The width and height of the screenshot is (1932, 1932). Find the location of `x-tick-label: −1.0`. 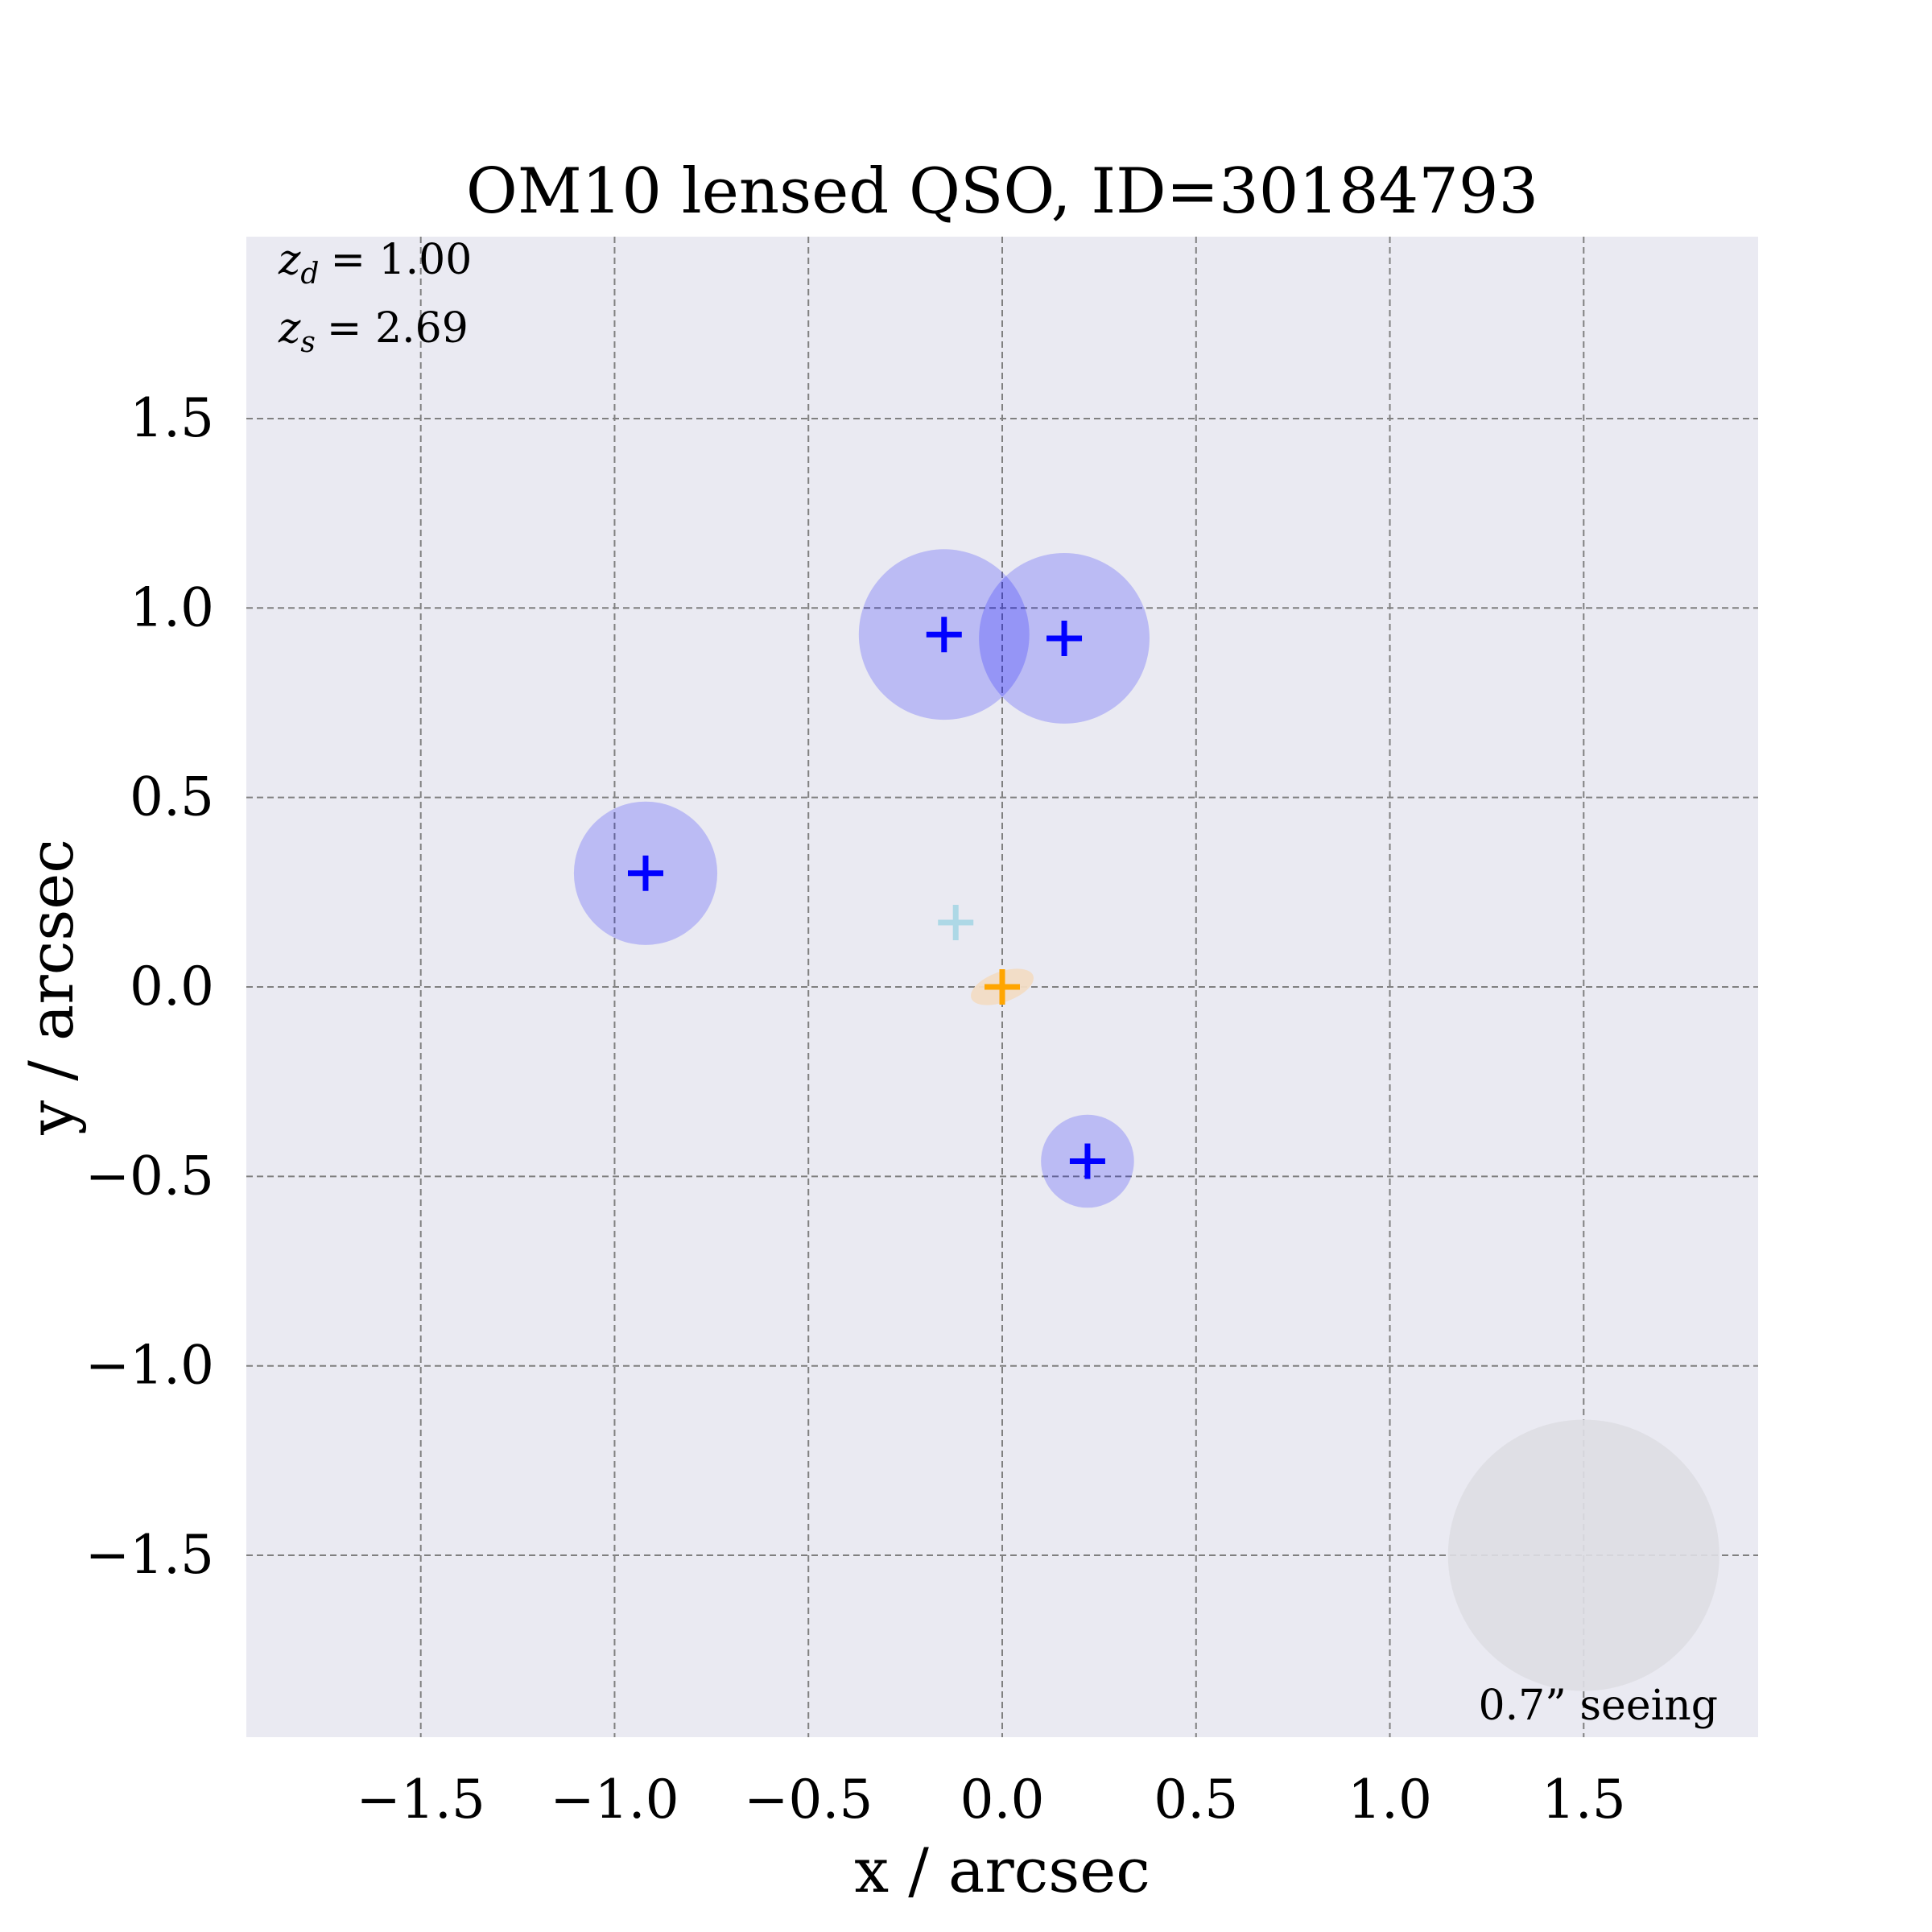

x-tick-label: −1.0 is located at coordinates (614, 1800).